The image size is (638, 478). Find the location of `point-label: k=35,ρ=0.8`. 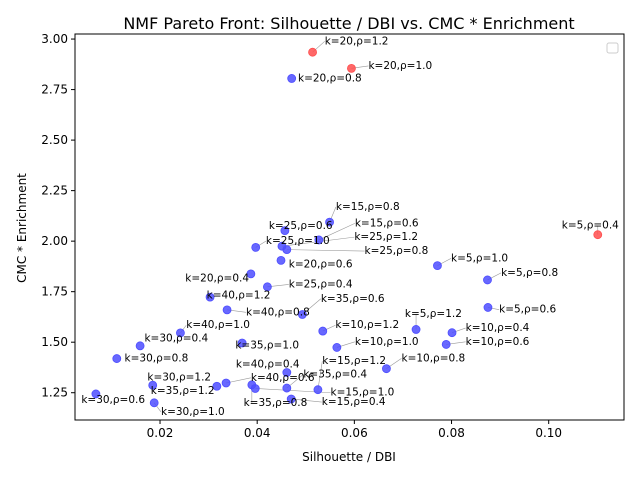

point-label: k=35,ρ=0.8 is located at coordinates (276, 403).